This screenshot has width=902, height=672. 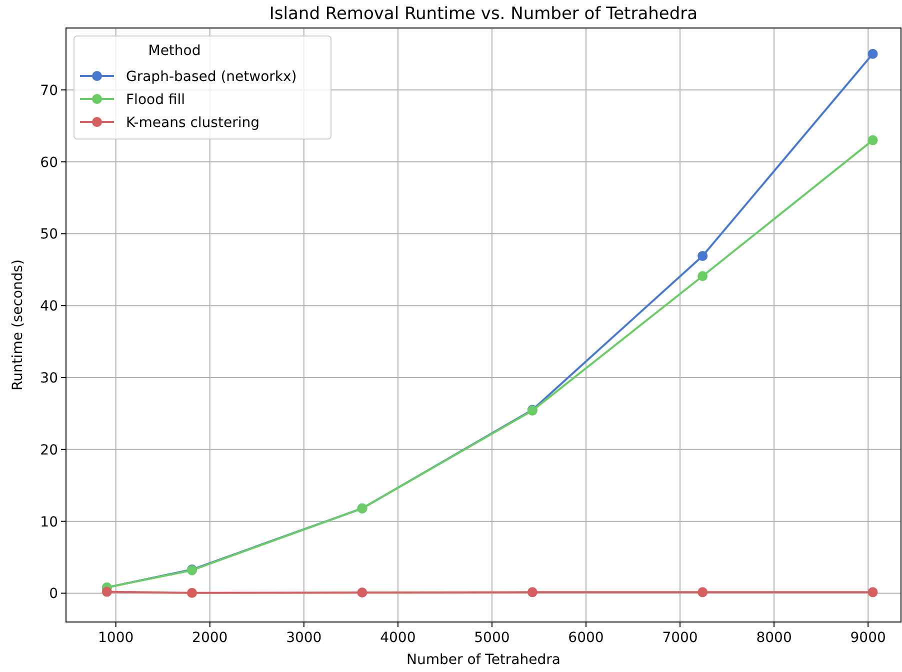 I want to click on chart-title: Island Removal Runtime vs. Number of Tetrahedra, so click(x=483, y=14).